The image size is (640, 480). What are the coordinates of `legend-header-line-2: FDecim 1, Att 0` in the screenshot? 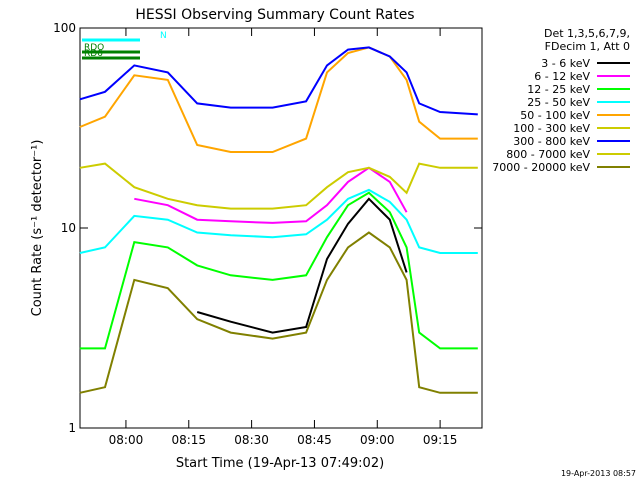 It's located at (587, 46).